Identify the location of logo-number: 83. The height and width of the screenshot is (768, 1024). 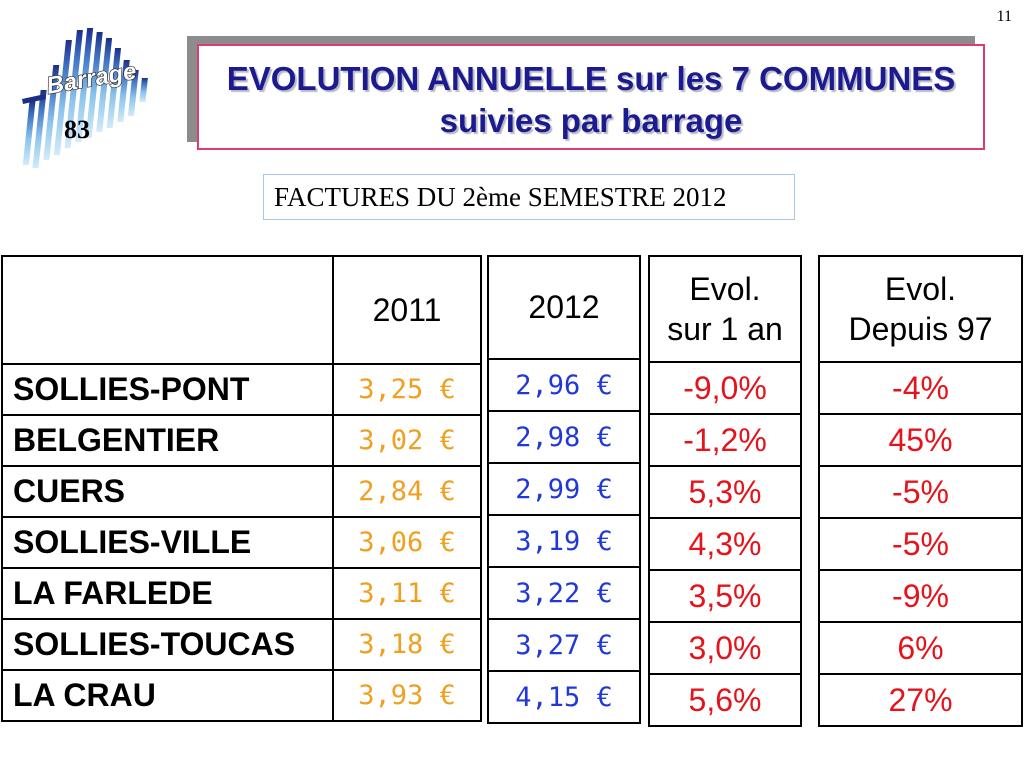
(77, 129).